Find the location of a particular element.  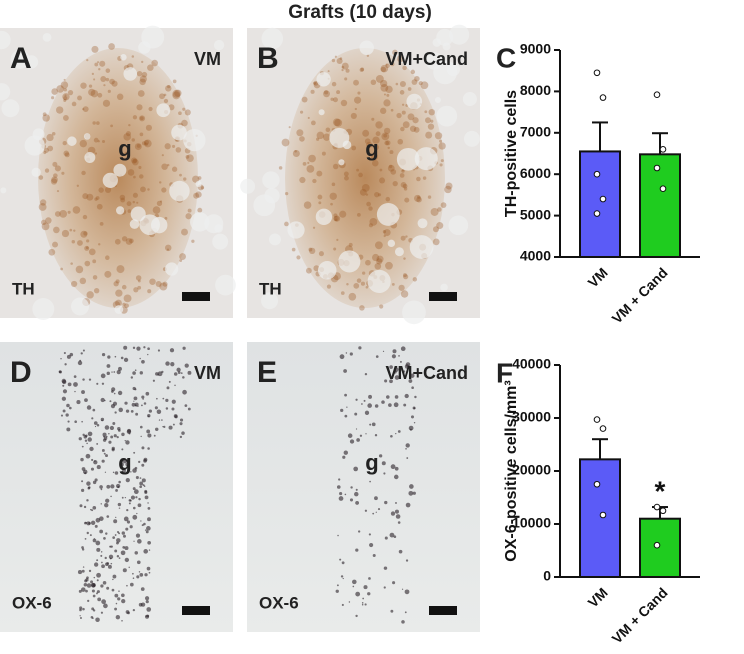

region-label: g is located at coordinates (124, 148).